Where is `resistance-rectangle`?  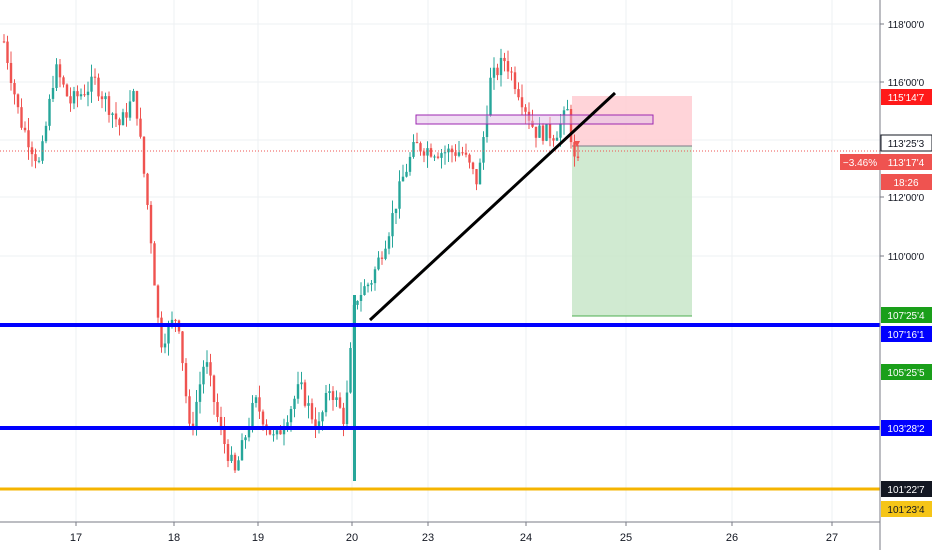 resistance-rectangle is located at coordinates (534, 119).